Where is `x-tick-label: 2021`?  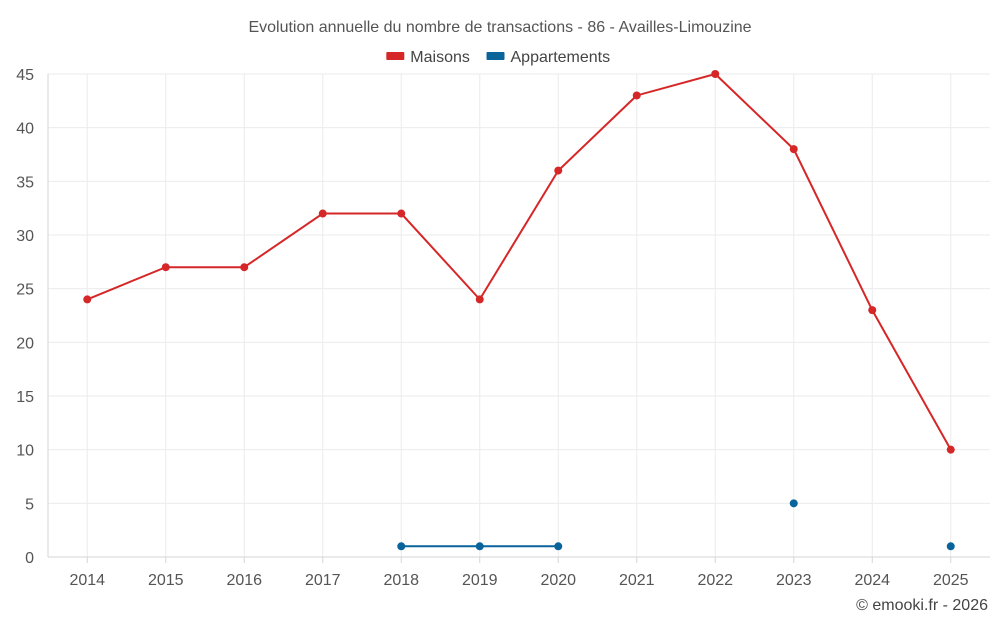
x-tick-label: 2021 is located at coordinates (637, 580).